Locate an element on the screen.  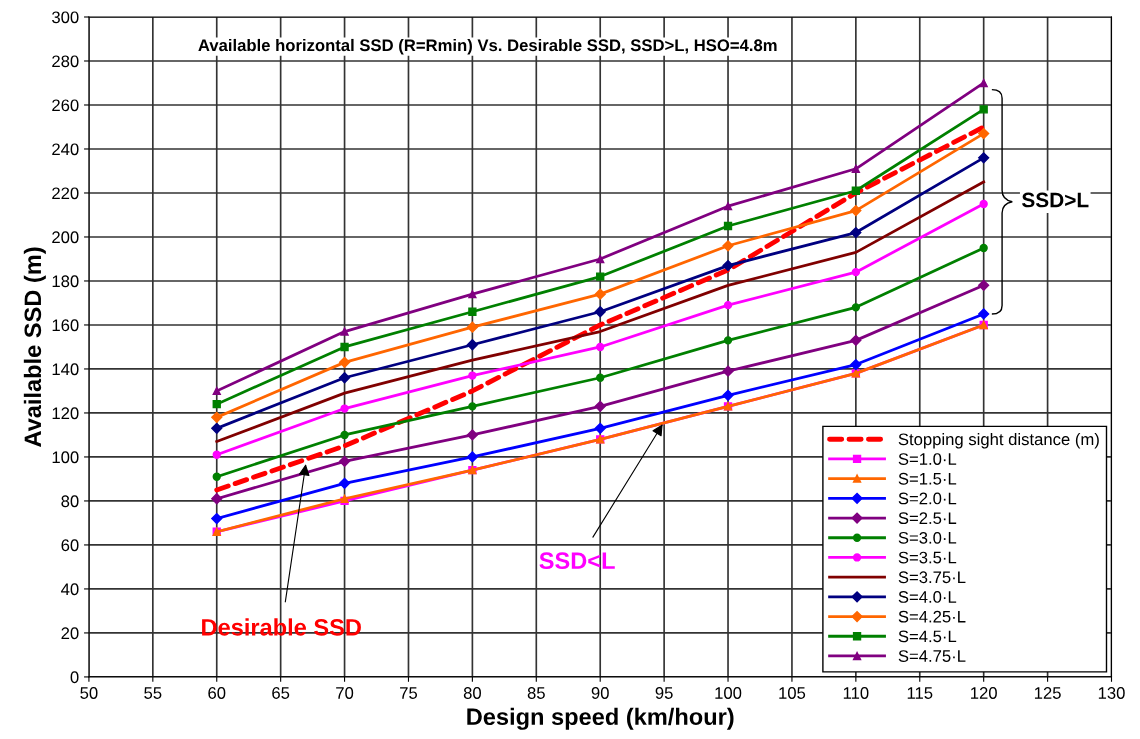
y-tick-label: 80 is located at coordinates (70, 501).